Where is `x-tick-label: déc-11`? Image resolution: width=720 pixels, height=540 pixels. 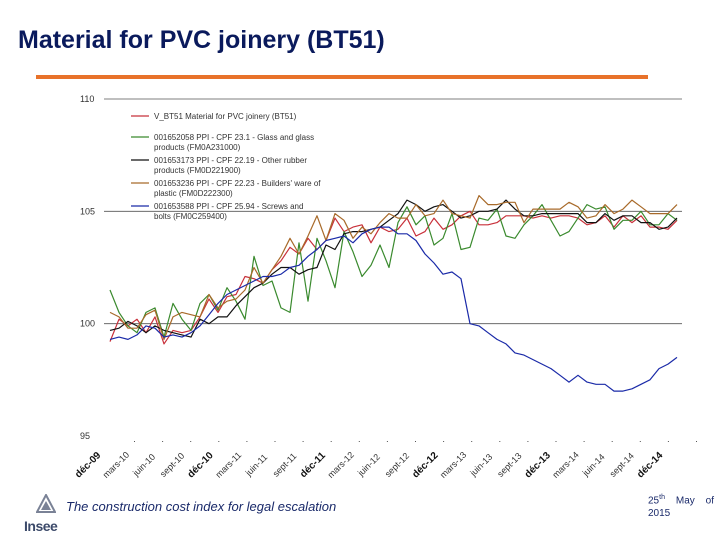
x-tick-label: déc-11 is located at coordinates (313, 465).